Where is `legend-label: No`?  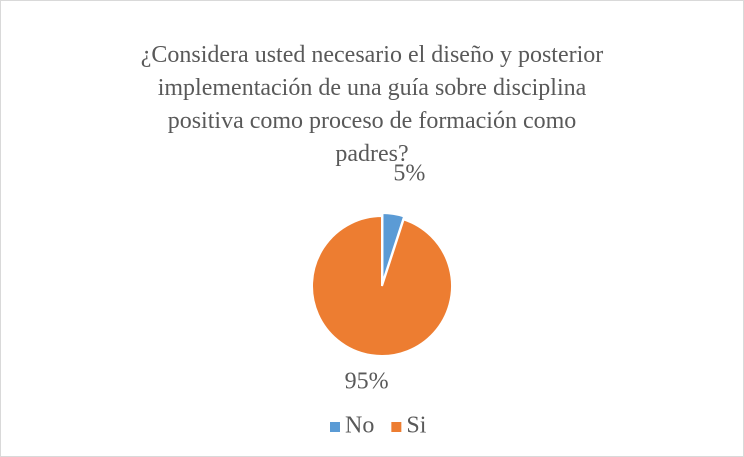 legend-label: No is located at coordinates (359, 426).